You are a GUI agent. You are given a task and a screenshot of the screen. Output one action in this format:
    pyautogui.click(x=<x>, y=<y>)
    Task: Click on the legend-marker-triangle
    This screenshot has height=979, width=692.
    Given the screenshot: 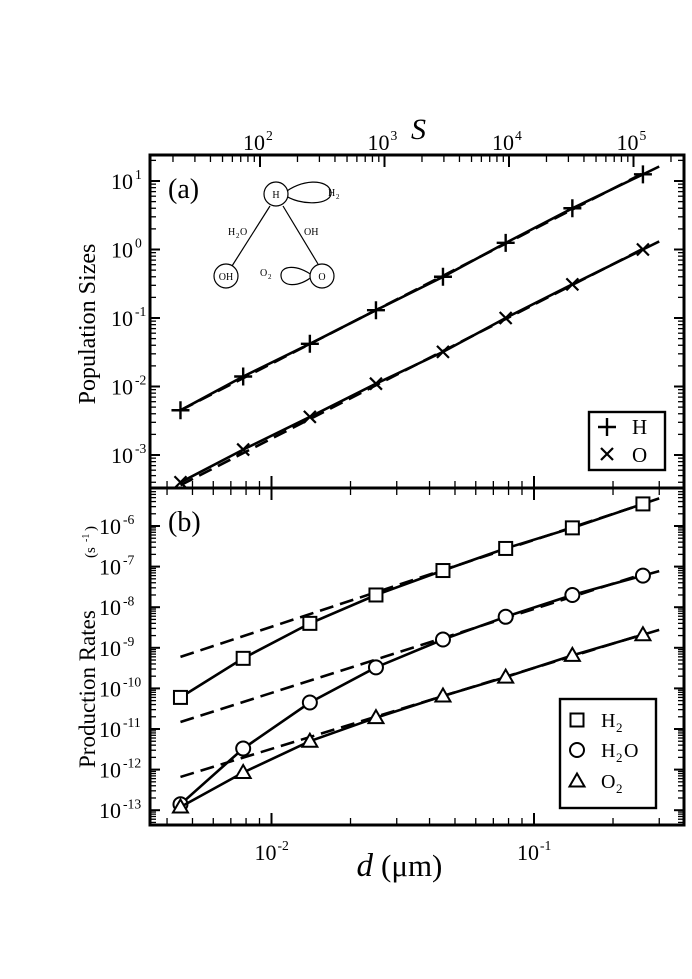 What is the action you would take?
    pyautogui.click(x=577, y=779)
    